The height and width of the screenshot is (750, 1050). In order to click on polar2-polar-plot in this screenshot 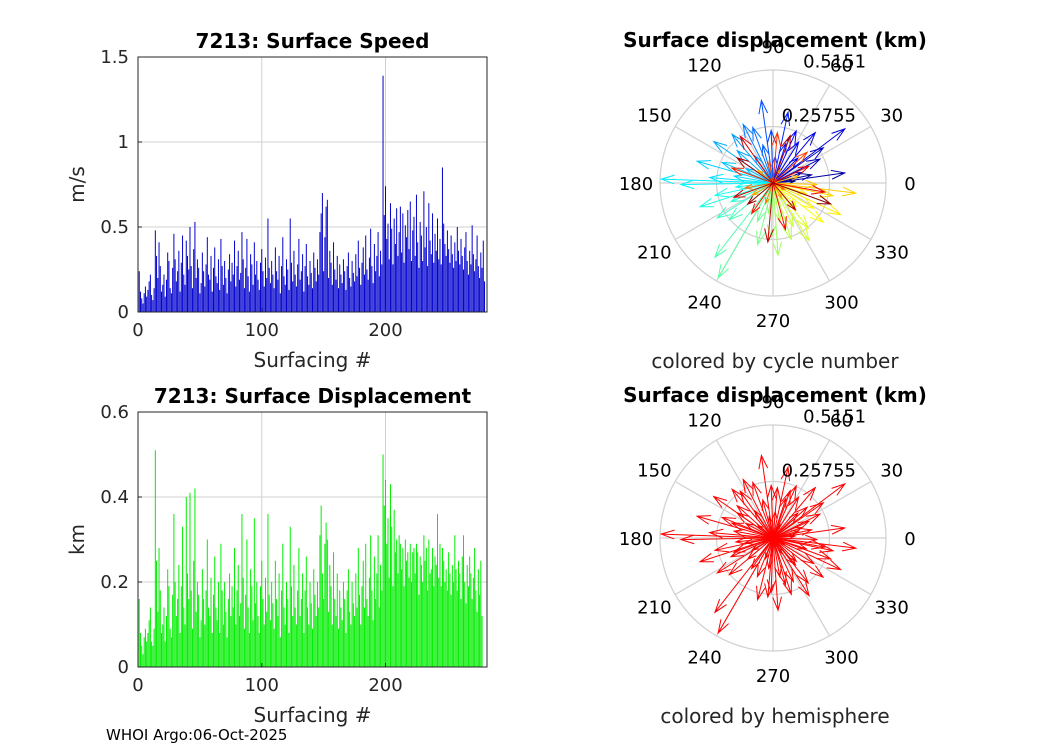, I will do `click(773, 538)`.